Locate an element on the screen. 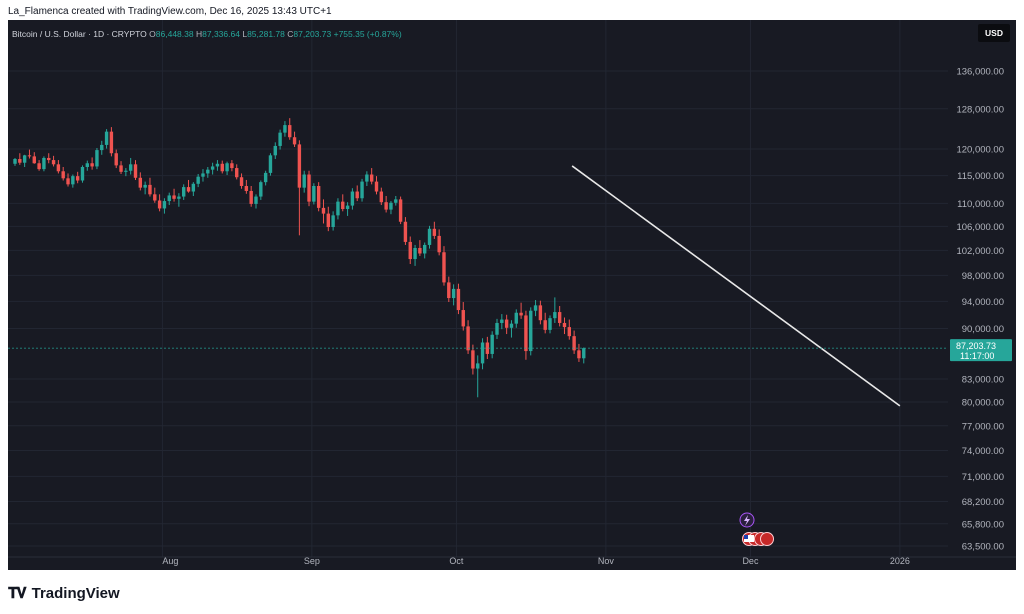 This screenshot has width=1024, height=614. price-tick-label: 90,000.00 is located at coordinates (983, 329).